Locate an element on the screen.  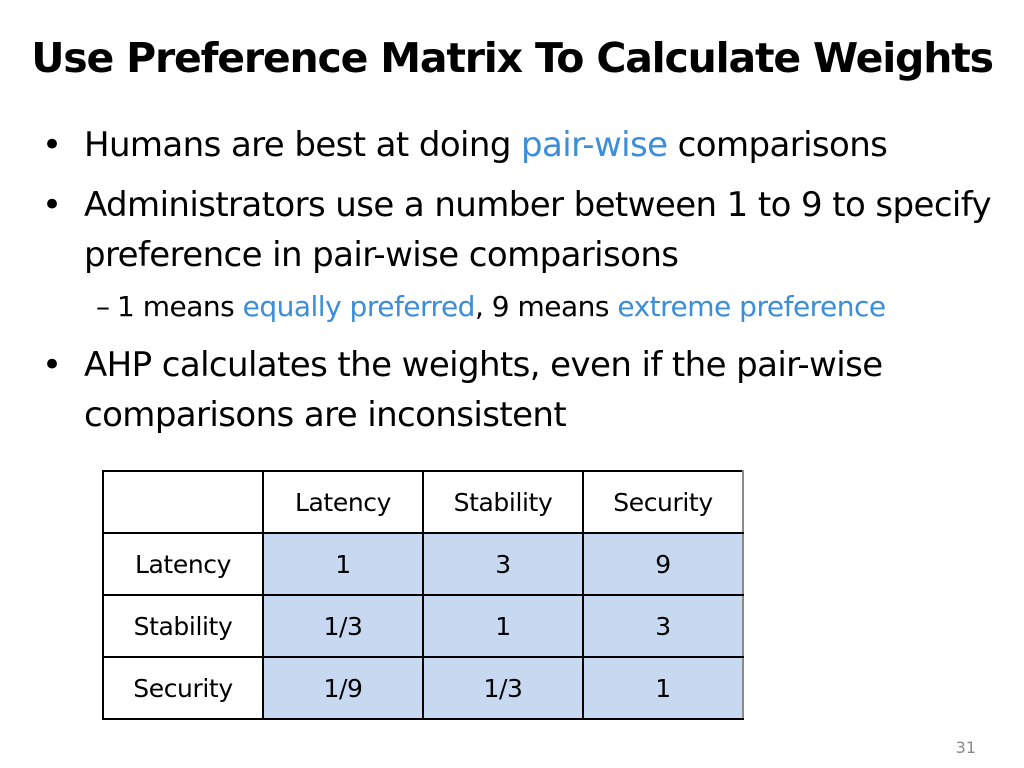
table-header-cell: Security is located at coordinates (663, 502).